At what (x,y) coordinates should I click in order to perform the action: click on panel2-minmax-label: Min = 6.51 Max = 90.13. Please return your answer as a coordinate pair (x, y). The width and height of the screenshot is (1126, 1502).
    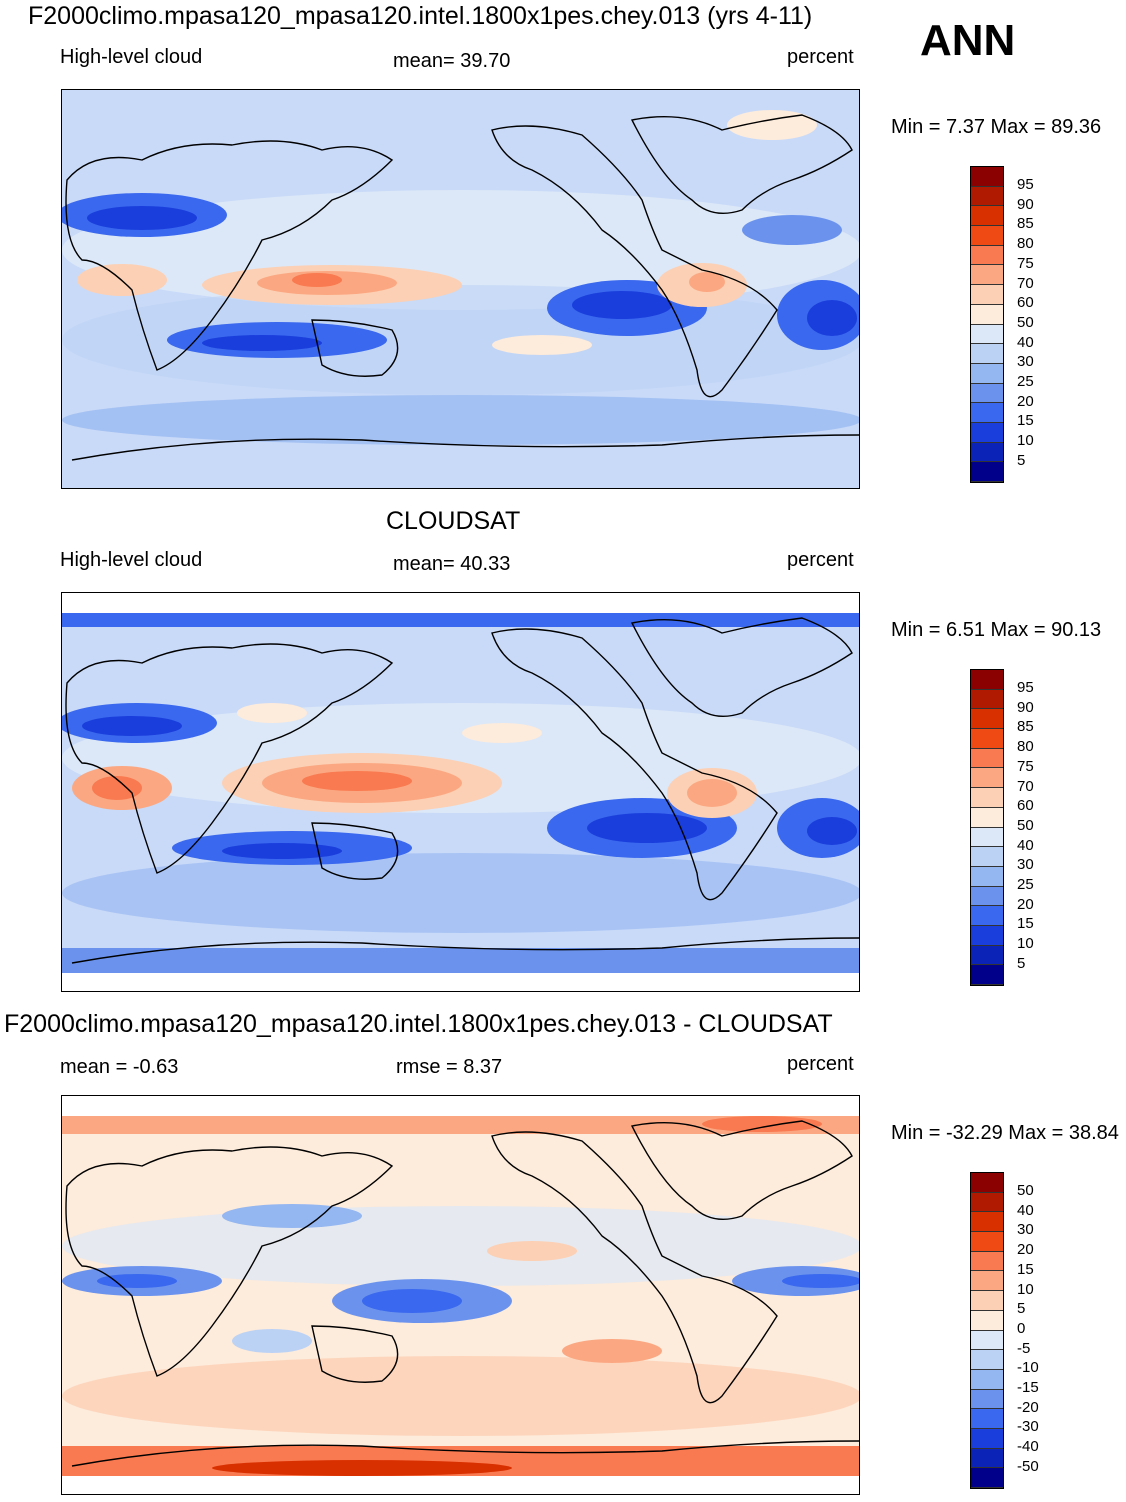
    Looking at the image, I should click on (996, 630).